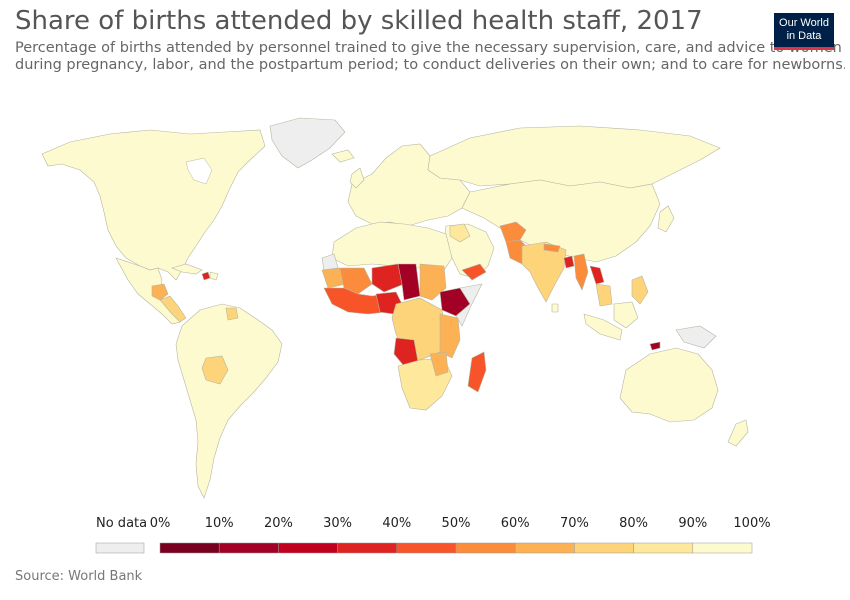 The width and height of the screenshot is (850, 600). I want to click on map-cuba, so click(187, 269).